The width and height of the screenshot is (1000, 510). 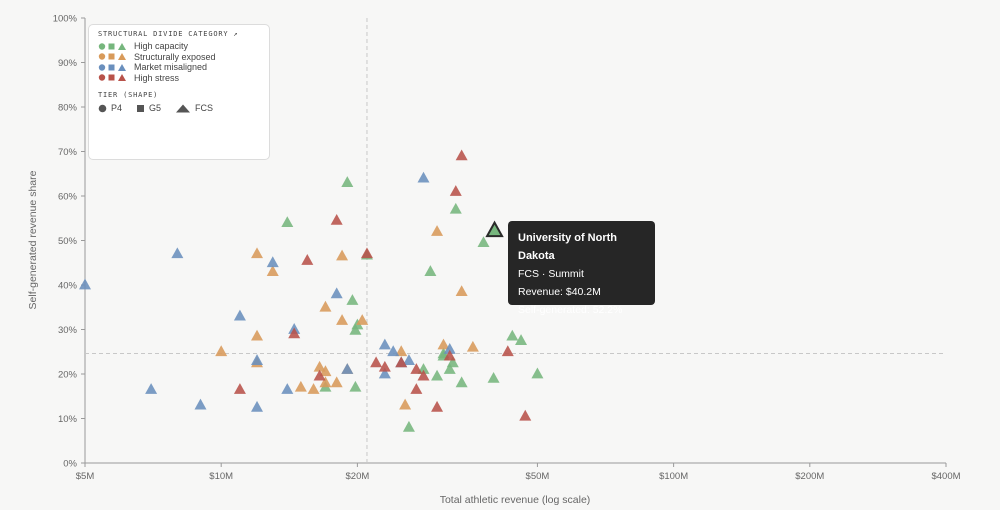 What do you see at coordinates (945, 476) in the screenshot?
I see `x-tick-label: $400M` at bounding box center [945, 476].